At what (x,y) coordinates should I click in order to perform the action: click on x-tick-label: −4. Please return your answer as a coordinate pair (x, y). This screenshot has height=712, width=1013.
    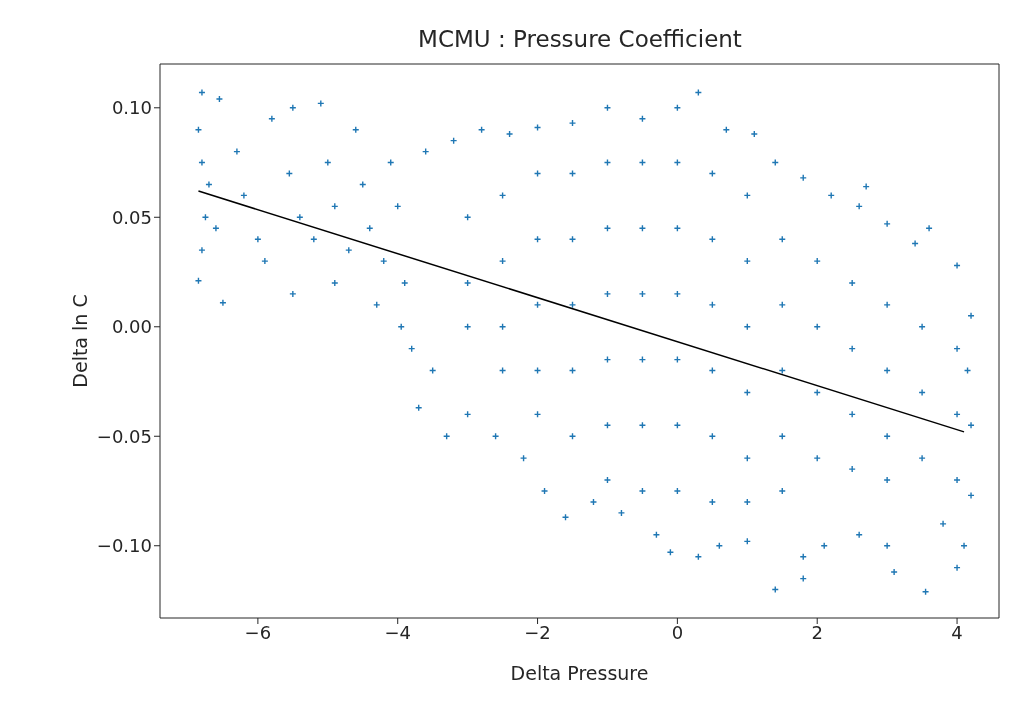
    Looking at the image, I should click on (397, 632).